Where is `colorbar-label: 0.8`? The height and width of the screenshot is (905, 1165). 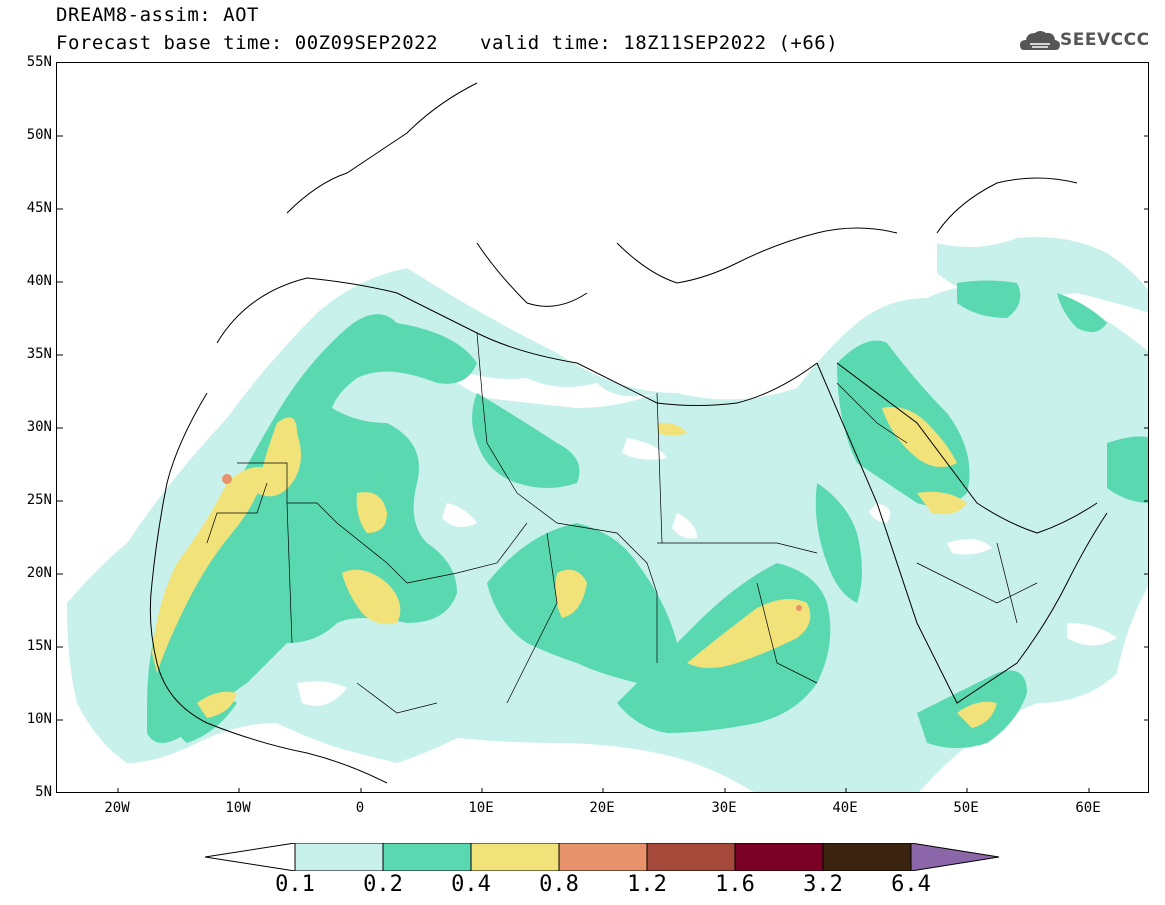 colorbar-label: 0.8 is located at coordinates (559, 884).